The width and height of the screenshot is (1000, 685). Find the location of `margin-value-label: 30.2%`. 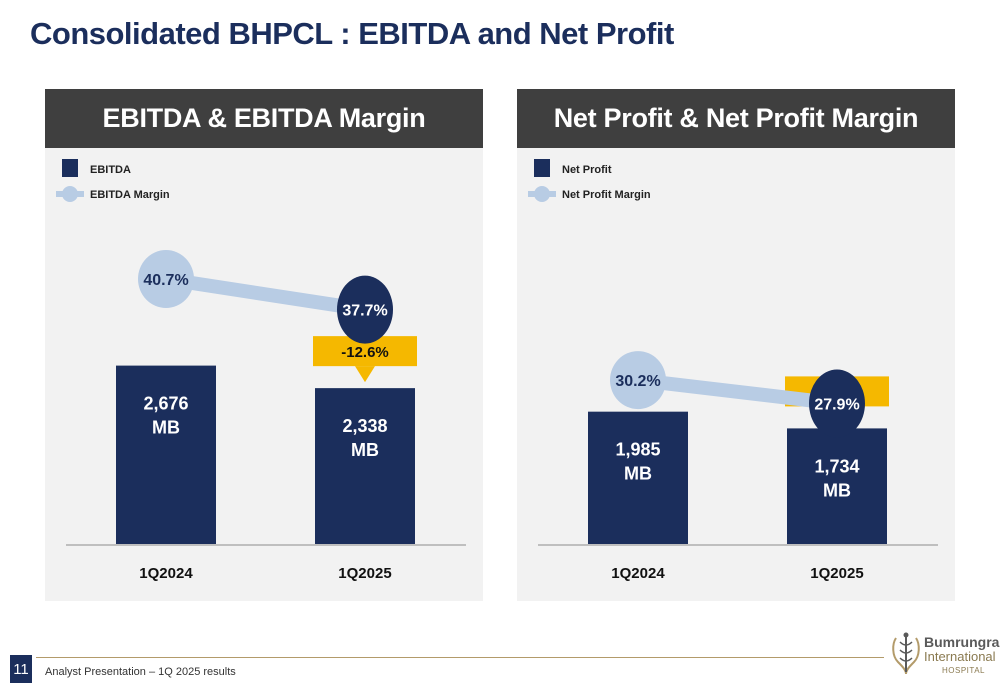

margin-value-label: 30.2% is located at coordinates (637, 381).